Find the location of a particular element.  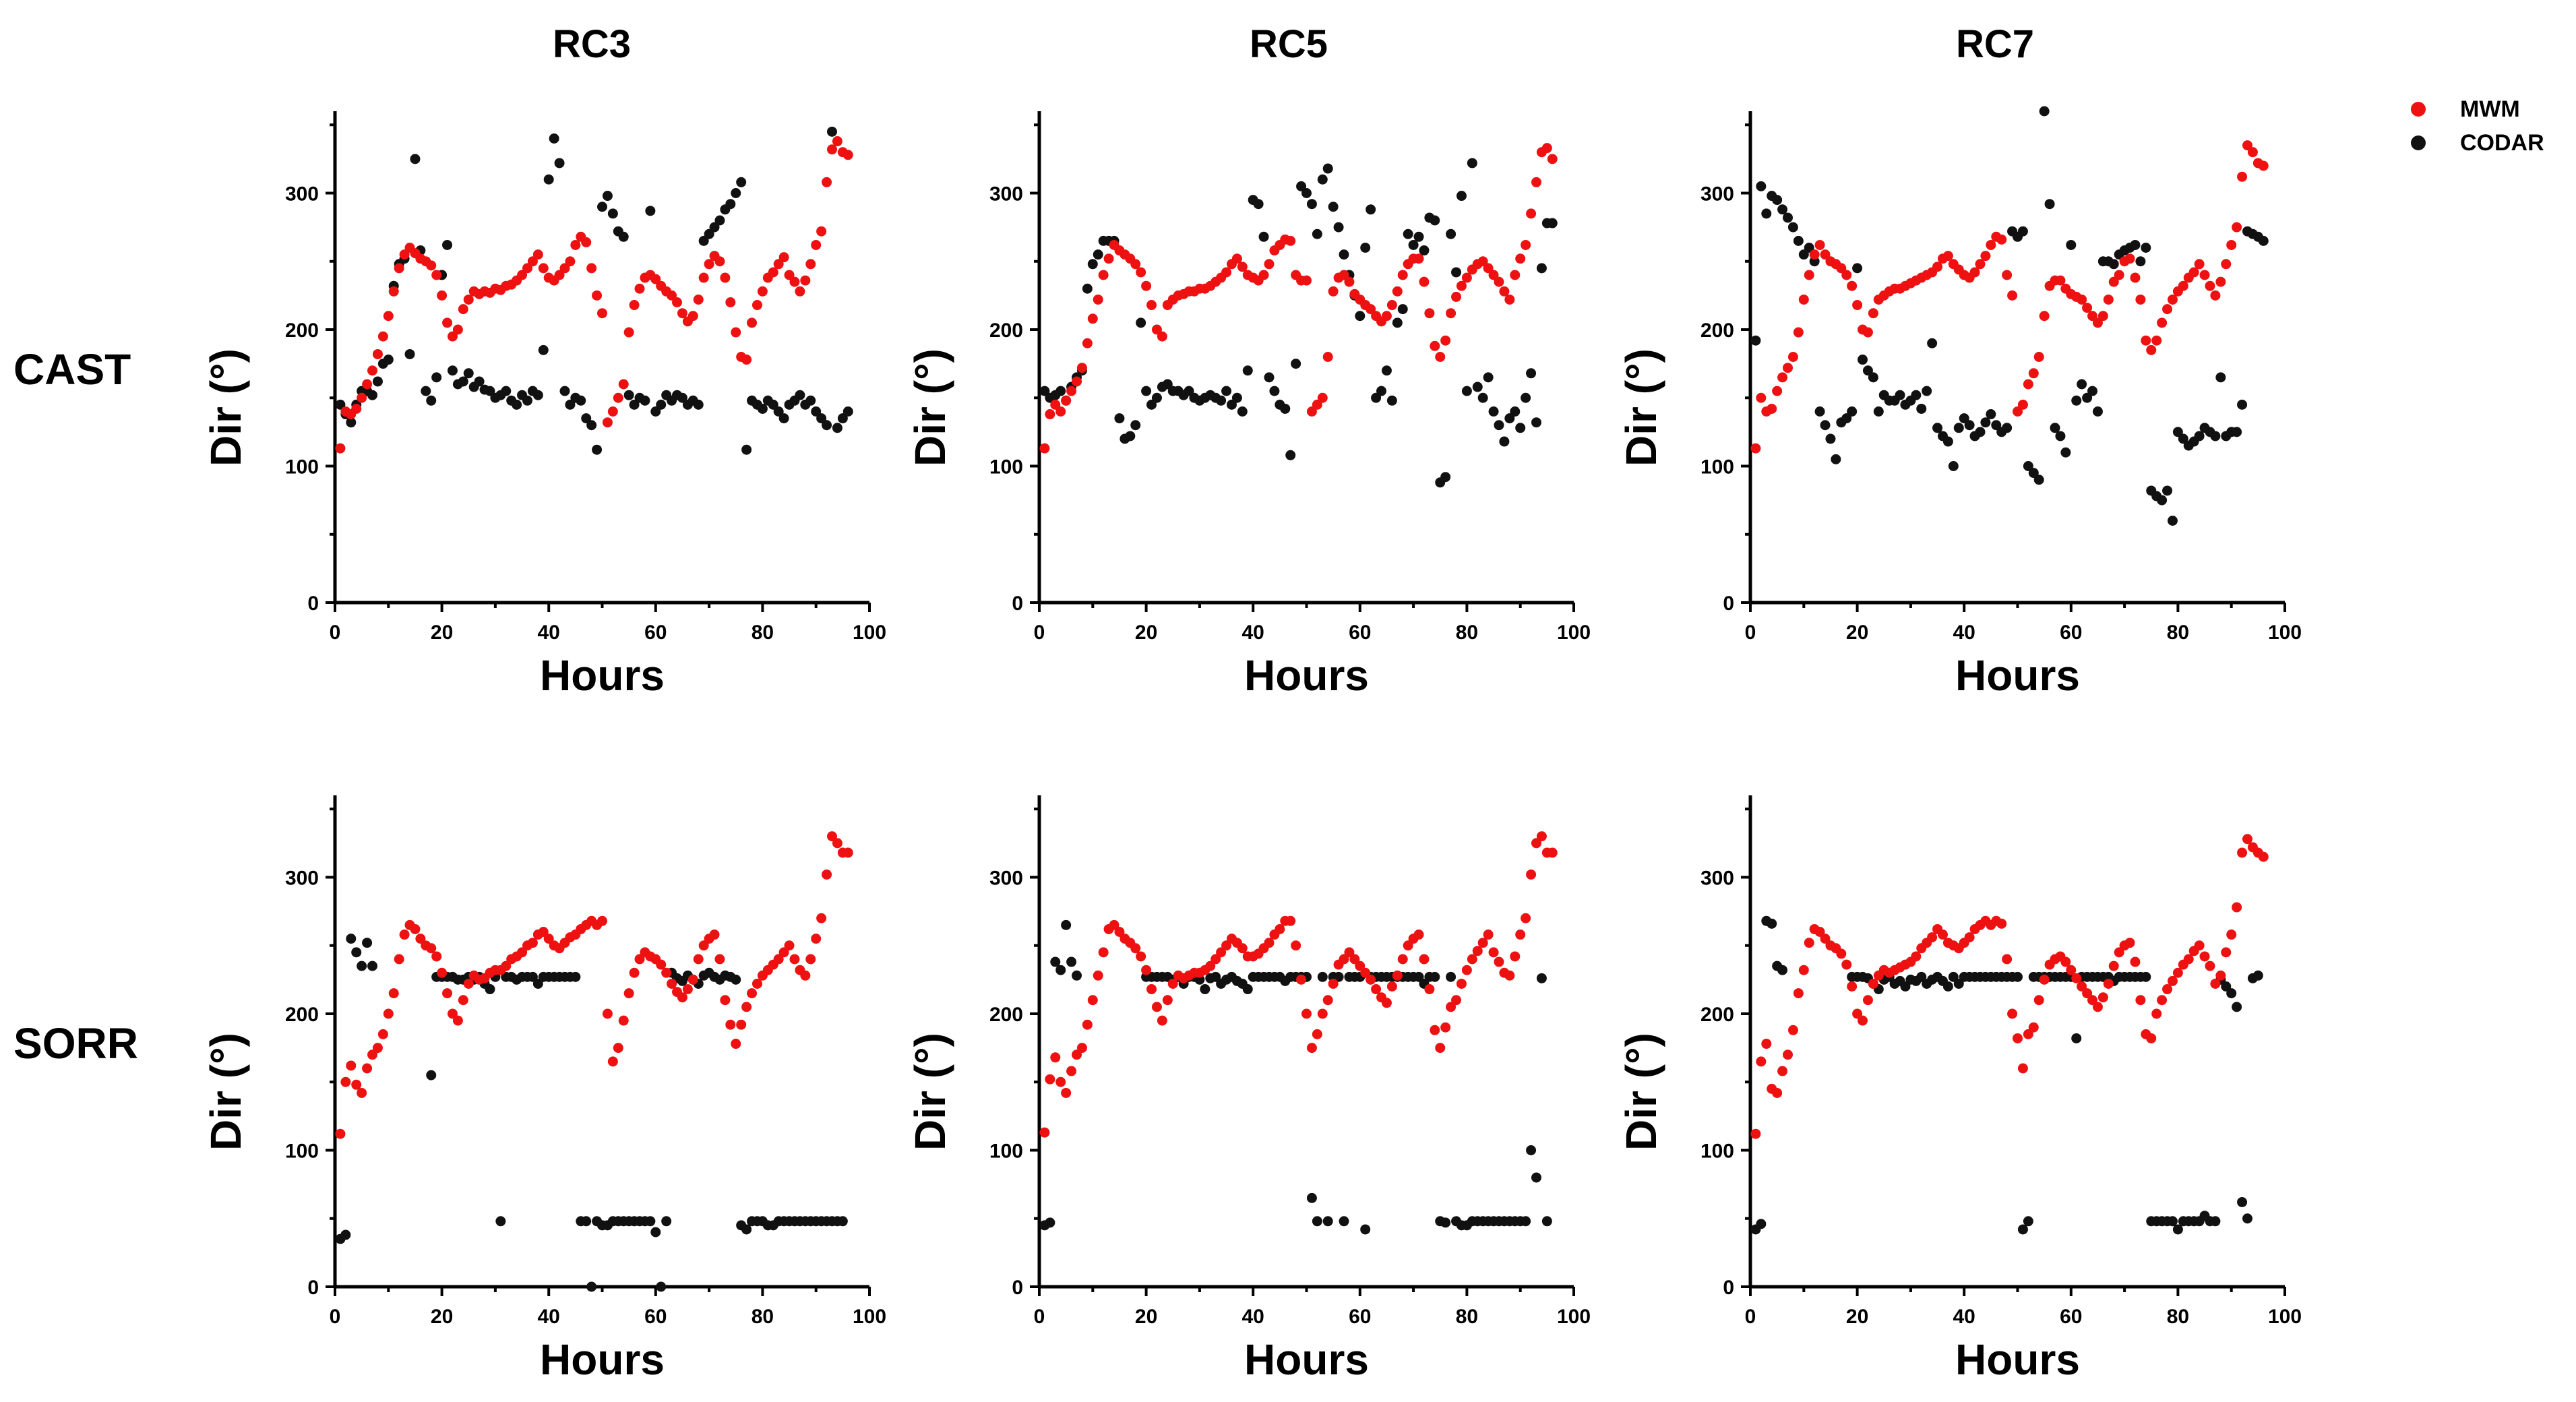

y-tick-label: 100 is located at coordinates (302, 1152).